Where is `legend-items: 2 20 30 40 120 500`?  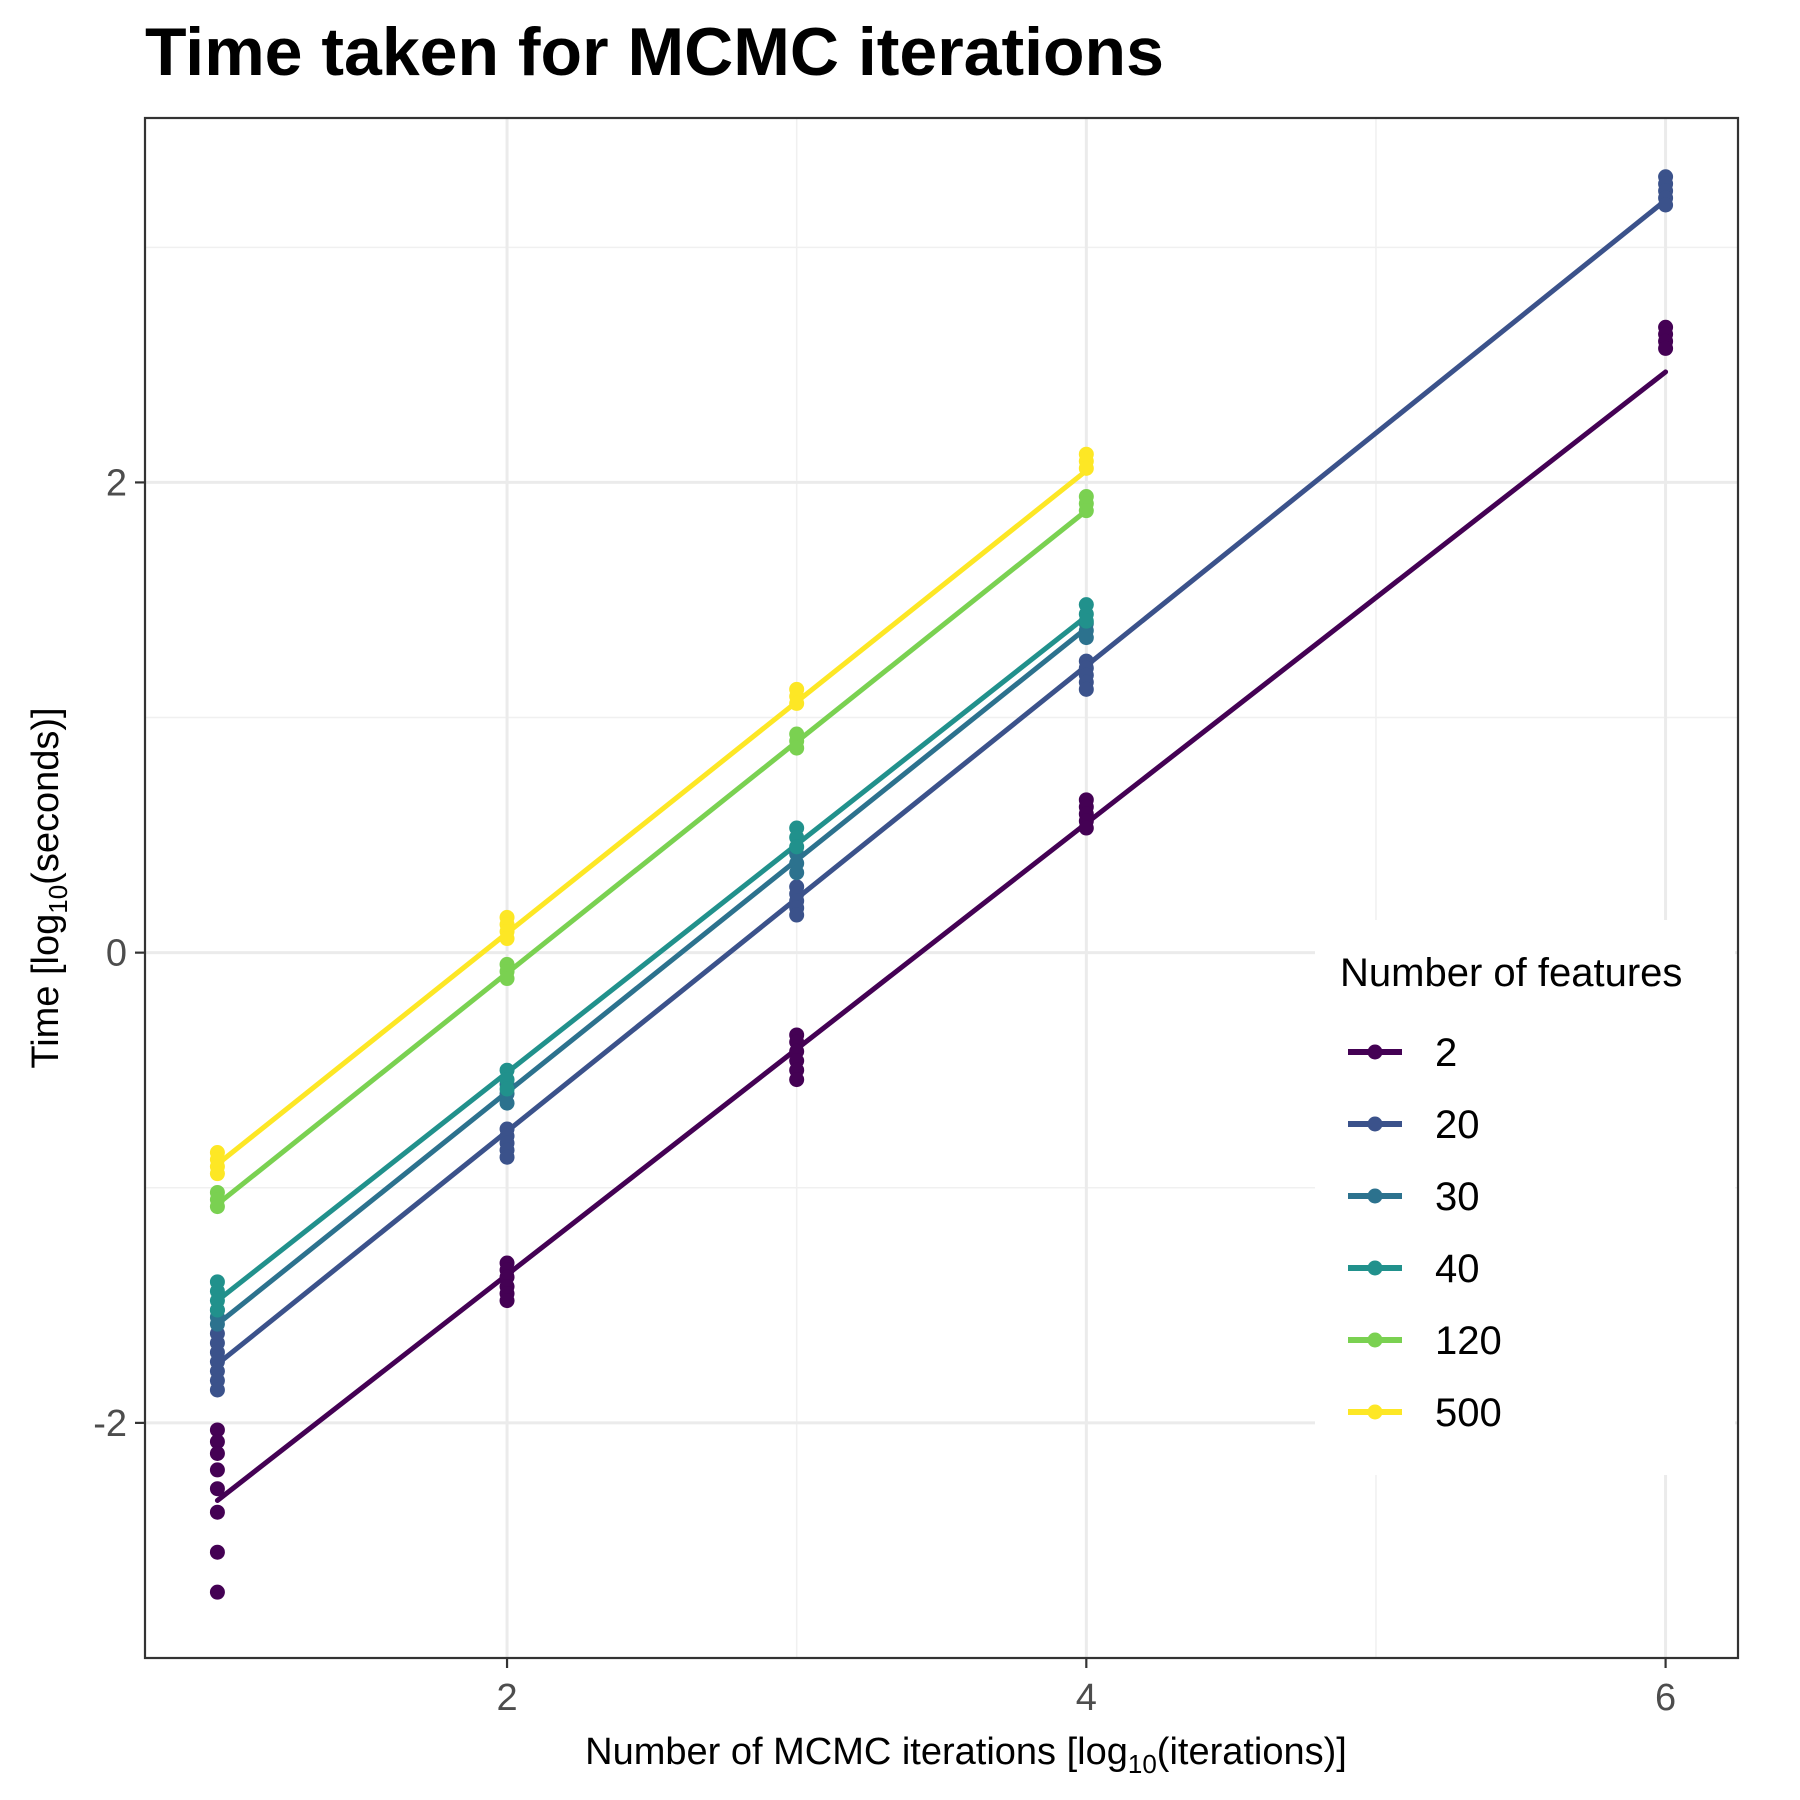
legend-items: 2 20 30 40 120 500 is located at coordinates (1425, 1233).